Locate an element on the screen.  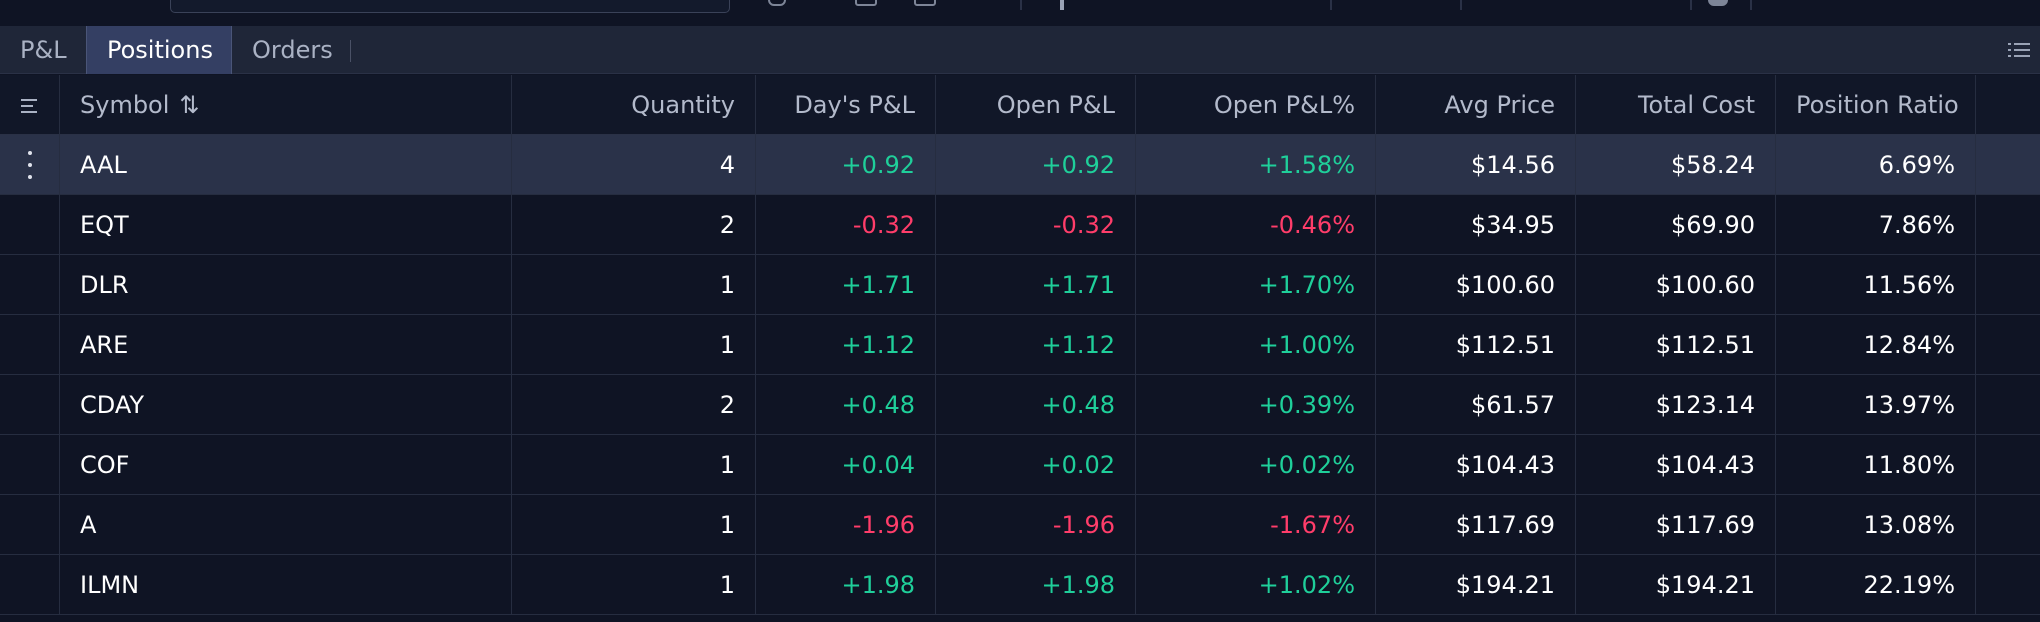
cell-open-pl-pct: -0.46% is located at coordinates (1256, 225).